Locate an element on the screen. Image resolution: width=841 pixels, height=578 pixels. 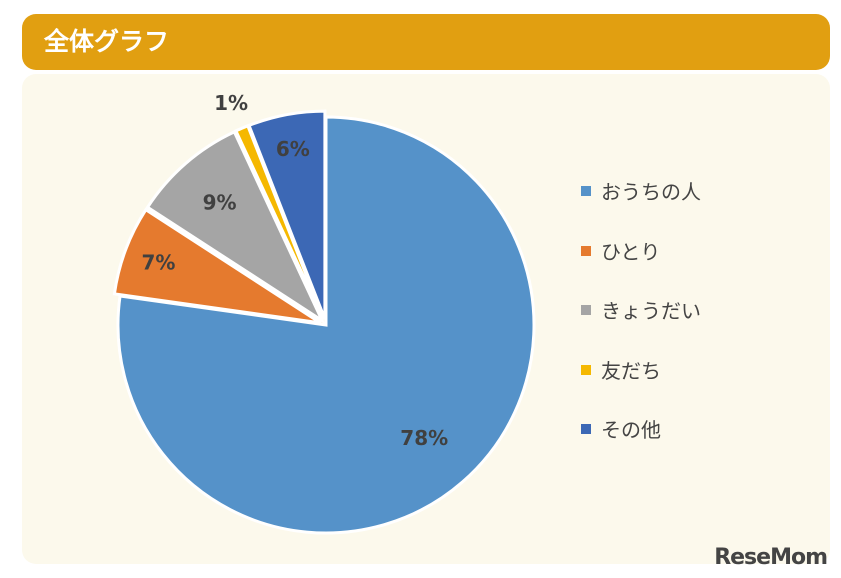
slice-label-5: 6% is located at coordinates (293, 149).